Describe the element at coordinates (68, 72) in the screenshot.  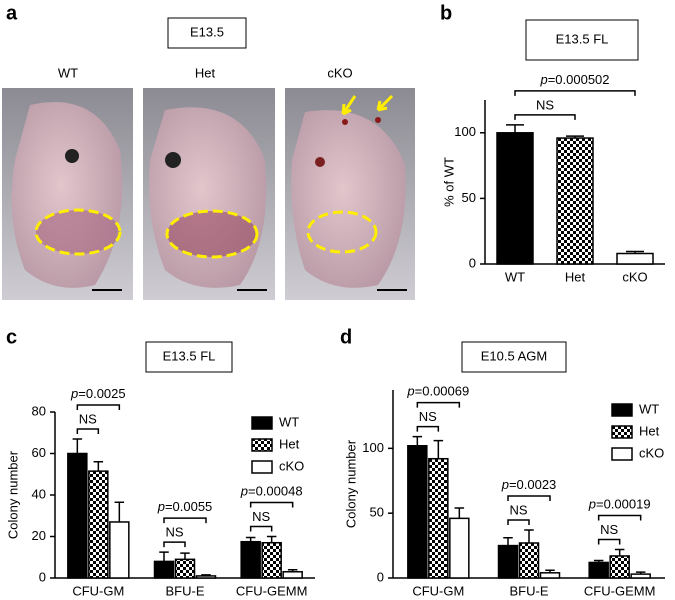
I see `column-label: WT` at that location.